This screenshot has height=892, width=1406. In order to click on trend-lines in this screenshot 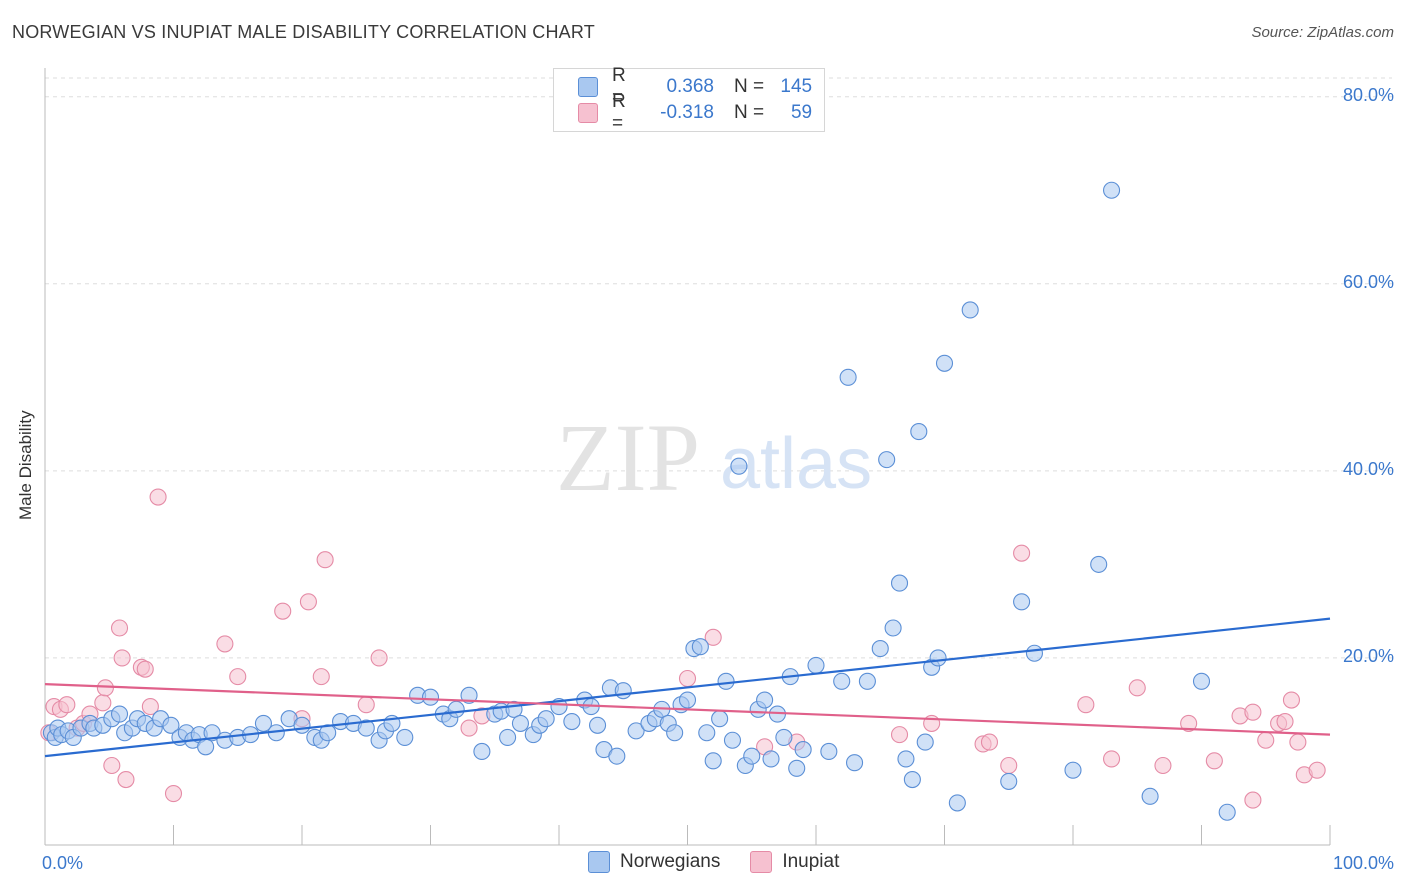, I will do `click(687, 687)`.